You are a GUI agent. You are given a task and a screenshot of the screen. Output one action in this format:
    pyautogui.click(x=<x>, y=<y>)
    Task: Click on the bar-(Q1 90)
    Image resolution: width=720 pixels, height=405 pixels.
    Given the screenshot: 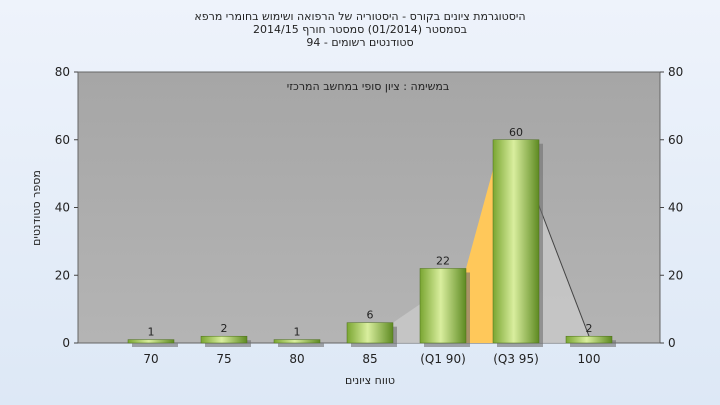 What is the action you would take?
    pyautogui.click(x=443, y=306)
    